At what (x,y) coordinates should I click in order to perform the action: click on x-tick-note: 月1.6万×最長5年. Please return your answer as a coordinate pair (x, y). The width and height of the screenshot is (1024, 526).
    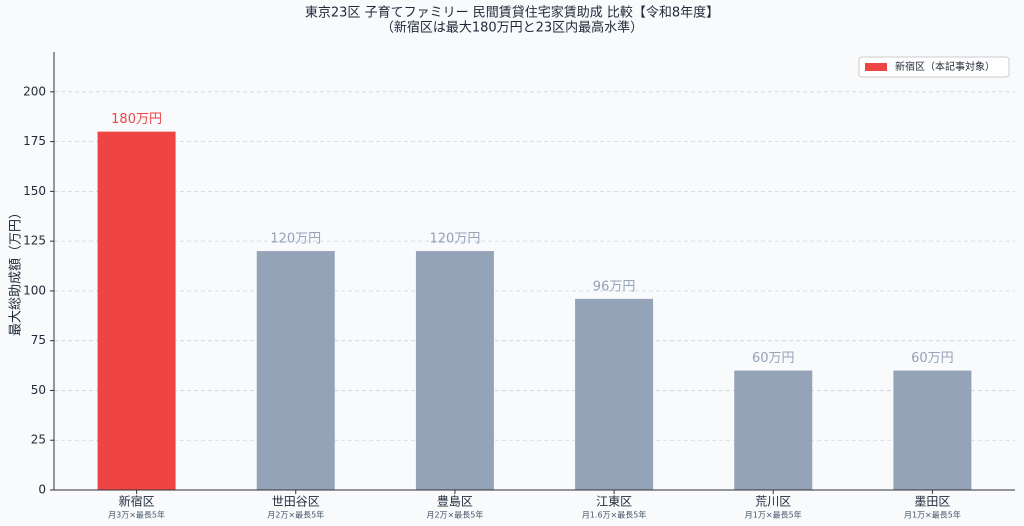
    Looking at the image, I should click on (614, 515).